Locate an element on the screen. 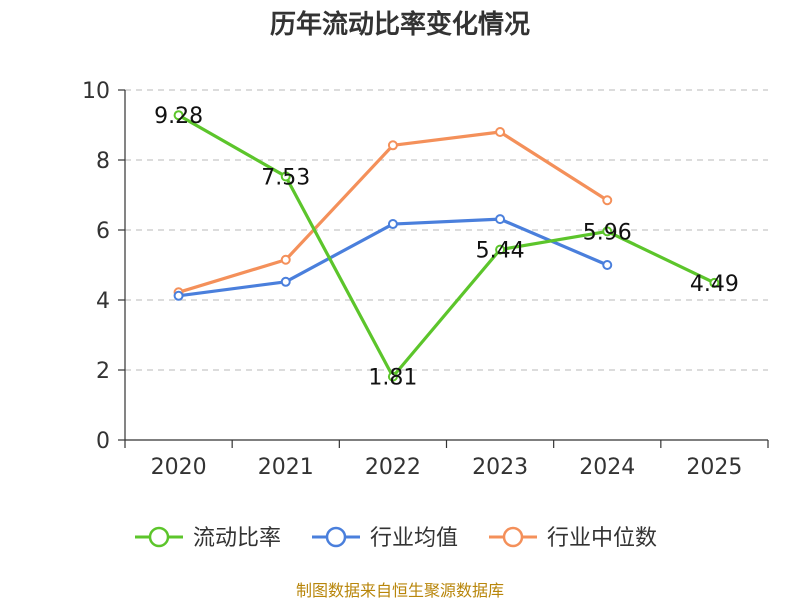 Image resolution: width=800 pixels, height=600 pixels. data-point-行业均值-2020 is located at coordinates (178, 295).